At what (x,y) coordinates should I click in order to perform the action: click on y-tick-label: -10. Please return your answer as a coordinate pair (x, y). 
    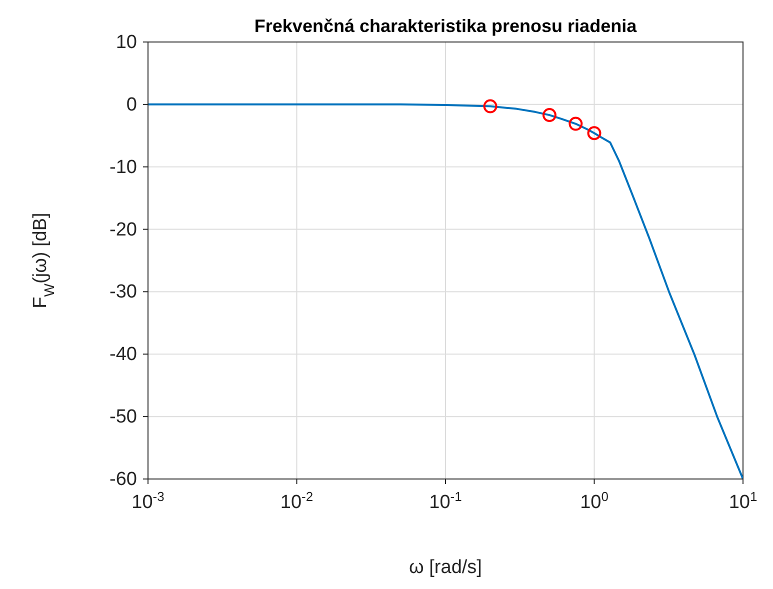
    Looking at the image, I should click on (123, 167).